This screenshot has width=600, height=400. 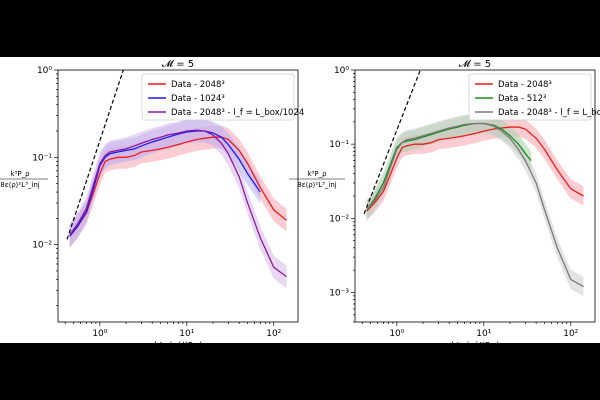 What do you see at coordinates (237, 113) in the screenshot?
I see `legend-label-3: Data - 2048³ - l_f = L_box/1024` at bounding box center [237, 113].